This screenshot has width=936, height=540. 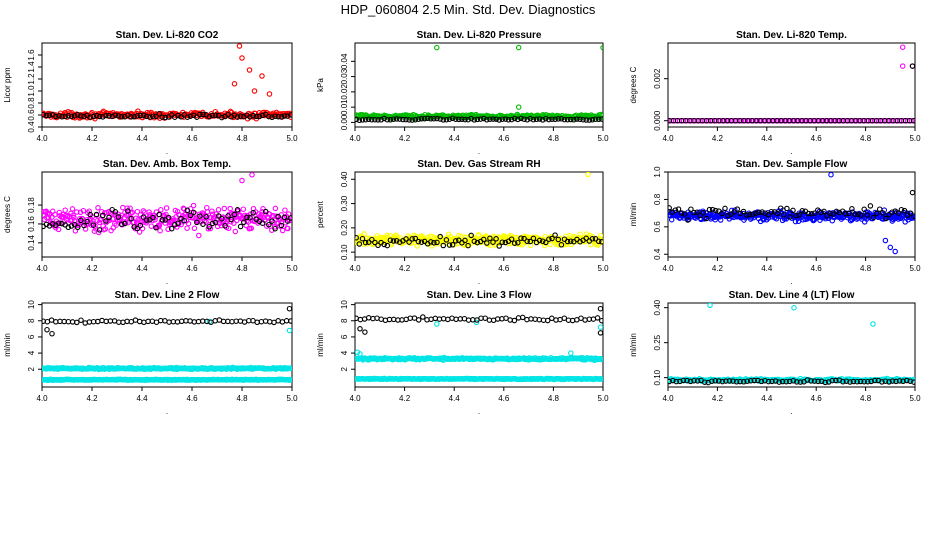 I want to click on y-tick-label: 0.40, so click(x=344, y=179).